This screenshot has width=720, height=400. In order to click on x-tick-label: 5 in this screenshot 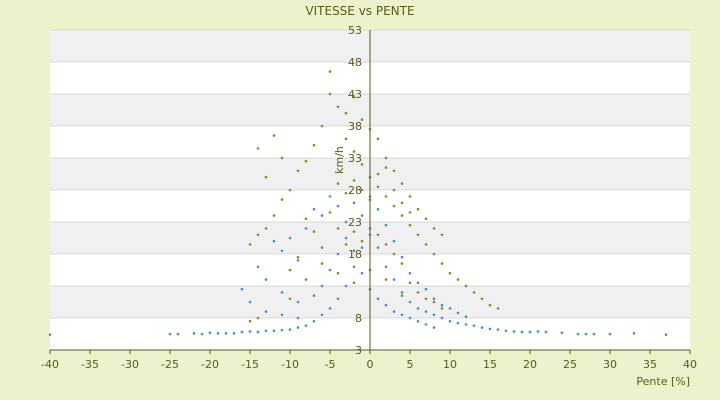, I will do `click(410, 364)`.